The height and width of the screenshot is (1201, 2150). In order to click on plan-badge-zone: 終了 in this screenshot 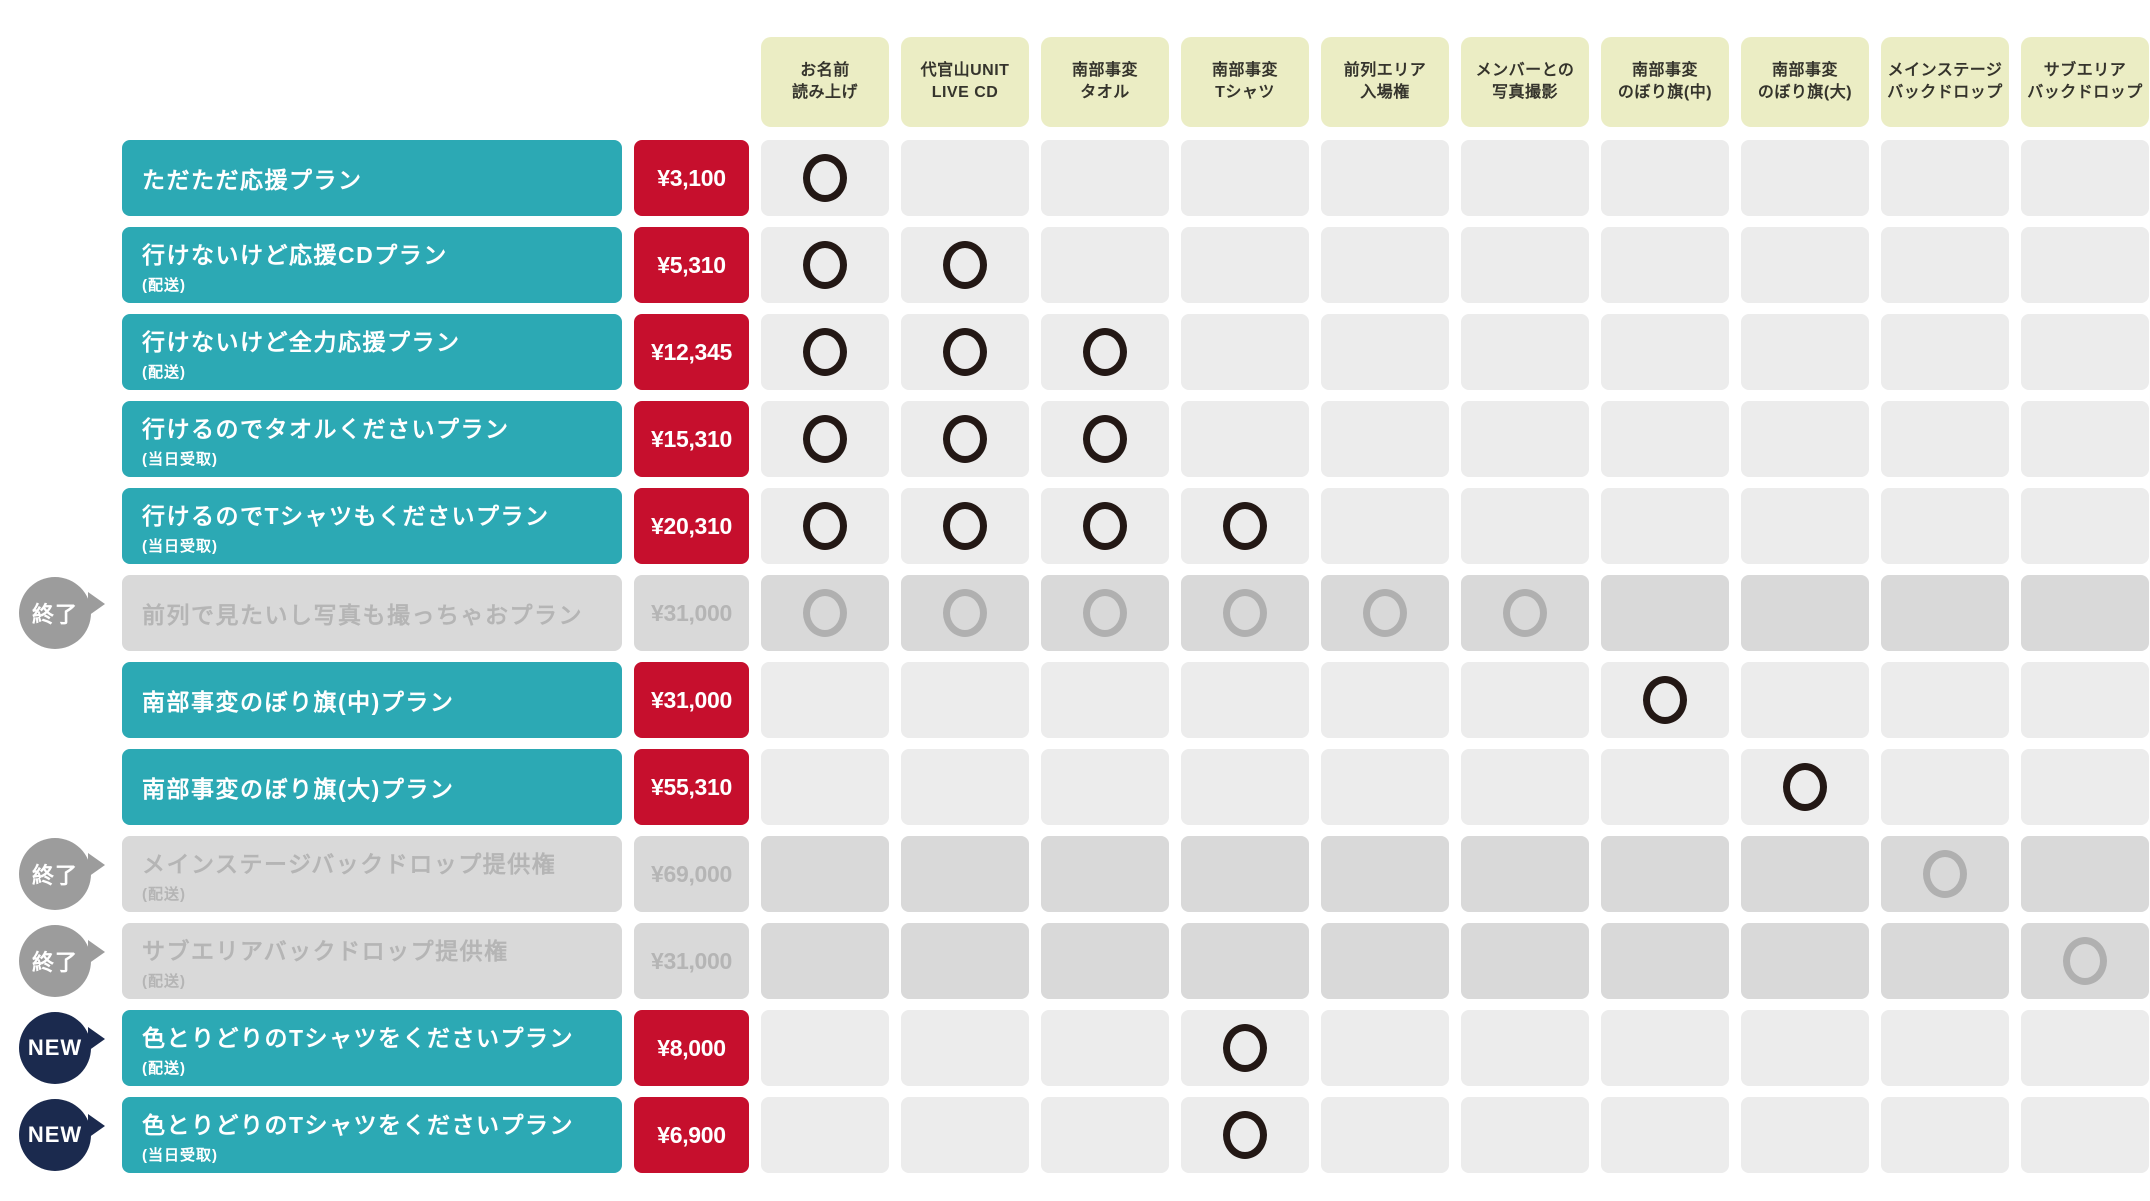, I will do `click(55, 613)`.